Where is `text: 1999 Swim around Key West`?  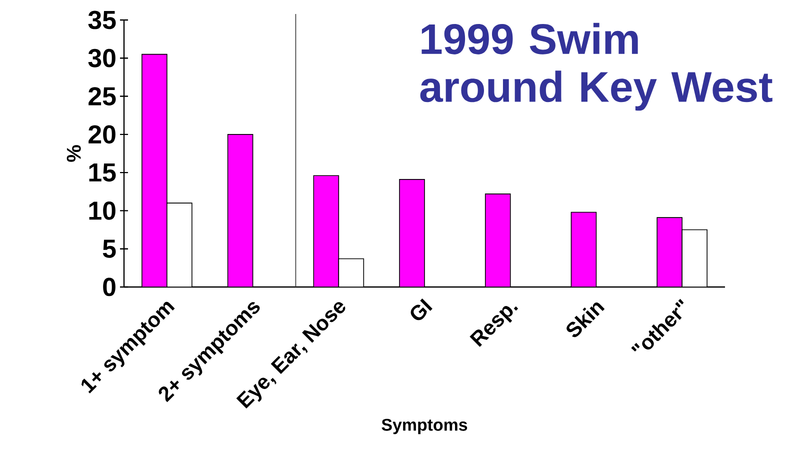
text: 1999 Swim around Key West is located at coordinates (596, 66).